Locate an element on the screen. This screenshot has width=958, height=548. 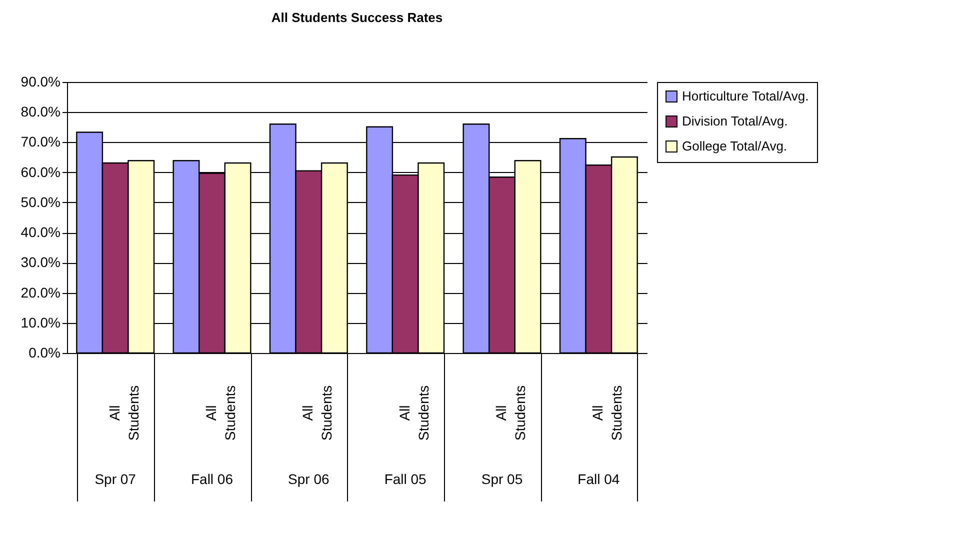
text: Fall 06 is located at coordinates (212, 479).